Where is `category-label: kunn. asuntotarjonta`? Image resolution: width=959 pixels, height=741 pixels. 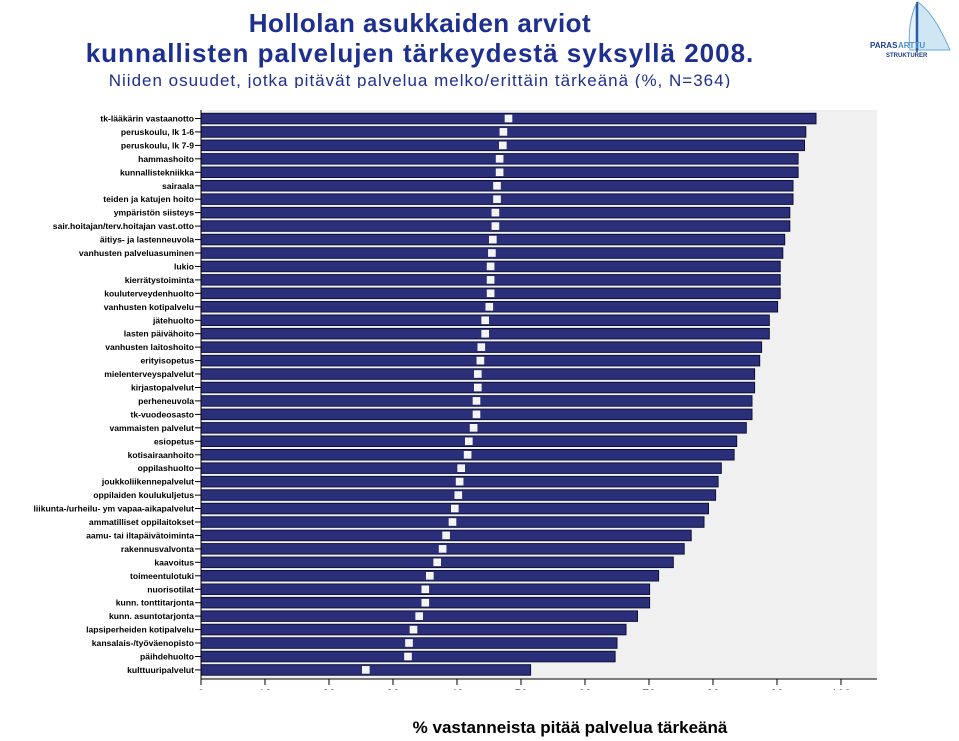
category-label: kunn. asuntotarjonta is located at coordinates (151, 616).